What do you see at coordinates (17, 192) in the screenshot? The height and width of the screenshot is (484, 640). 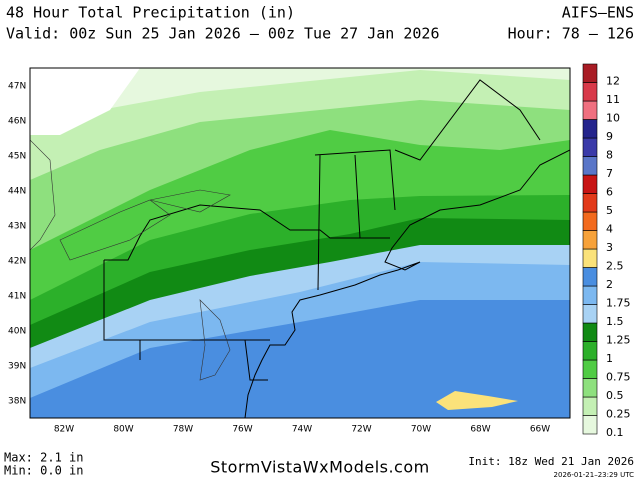 I see `latitude-label: 44N` at bounding box center [17, 192].